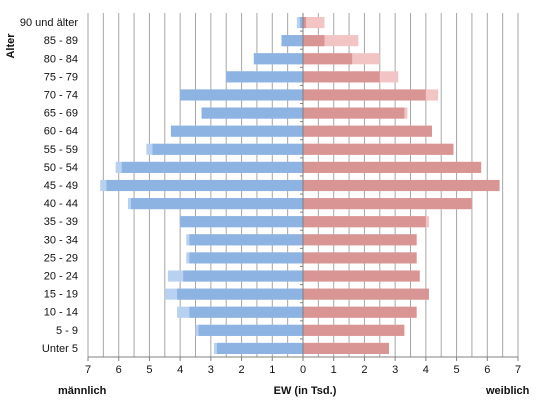  Describe the element at coordinates (82, 391) in the screenshot. I see `left-label: männlich` at that location.